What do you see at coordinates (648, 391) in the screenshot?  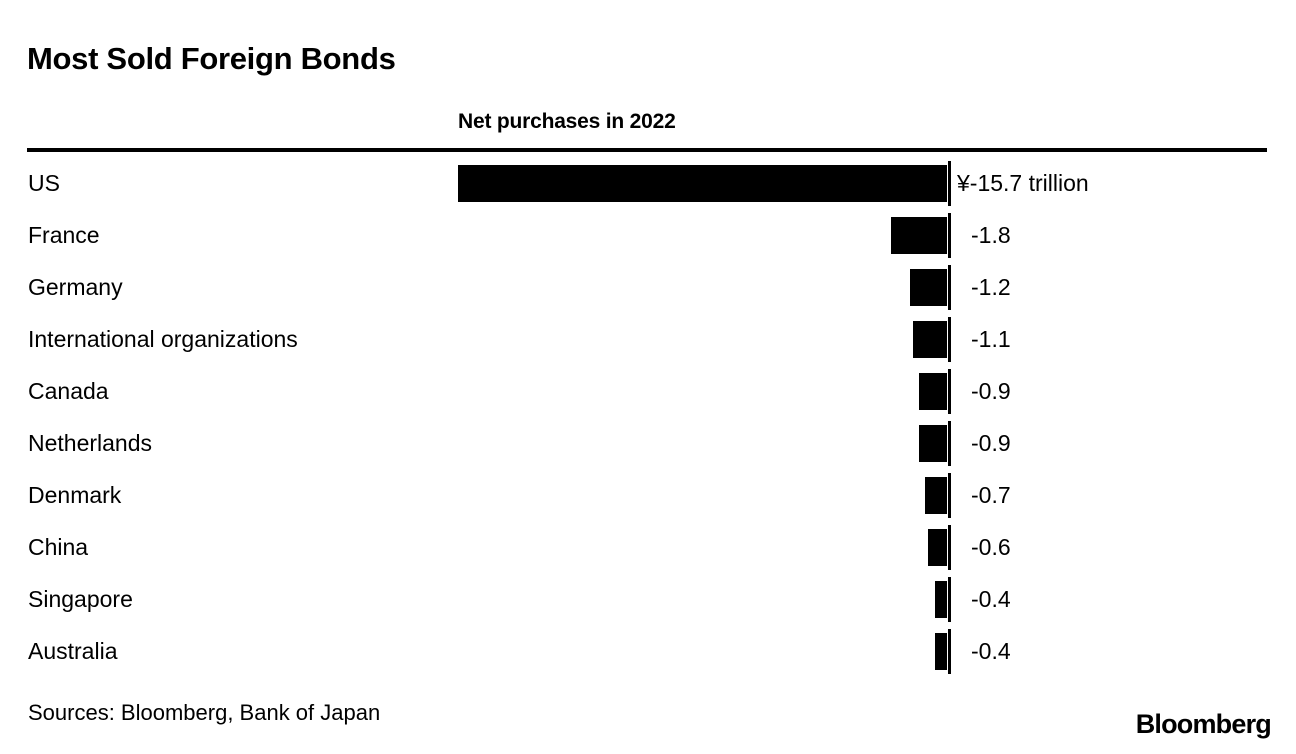 I see `bar-row: Canada -0.9` at bounding box center [648, 391].